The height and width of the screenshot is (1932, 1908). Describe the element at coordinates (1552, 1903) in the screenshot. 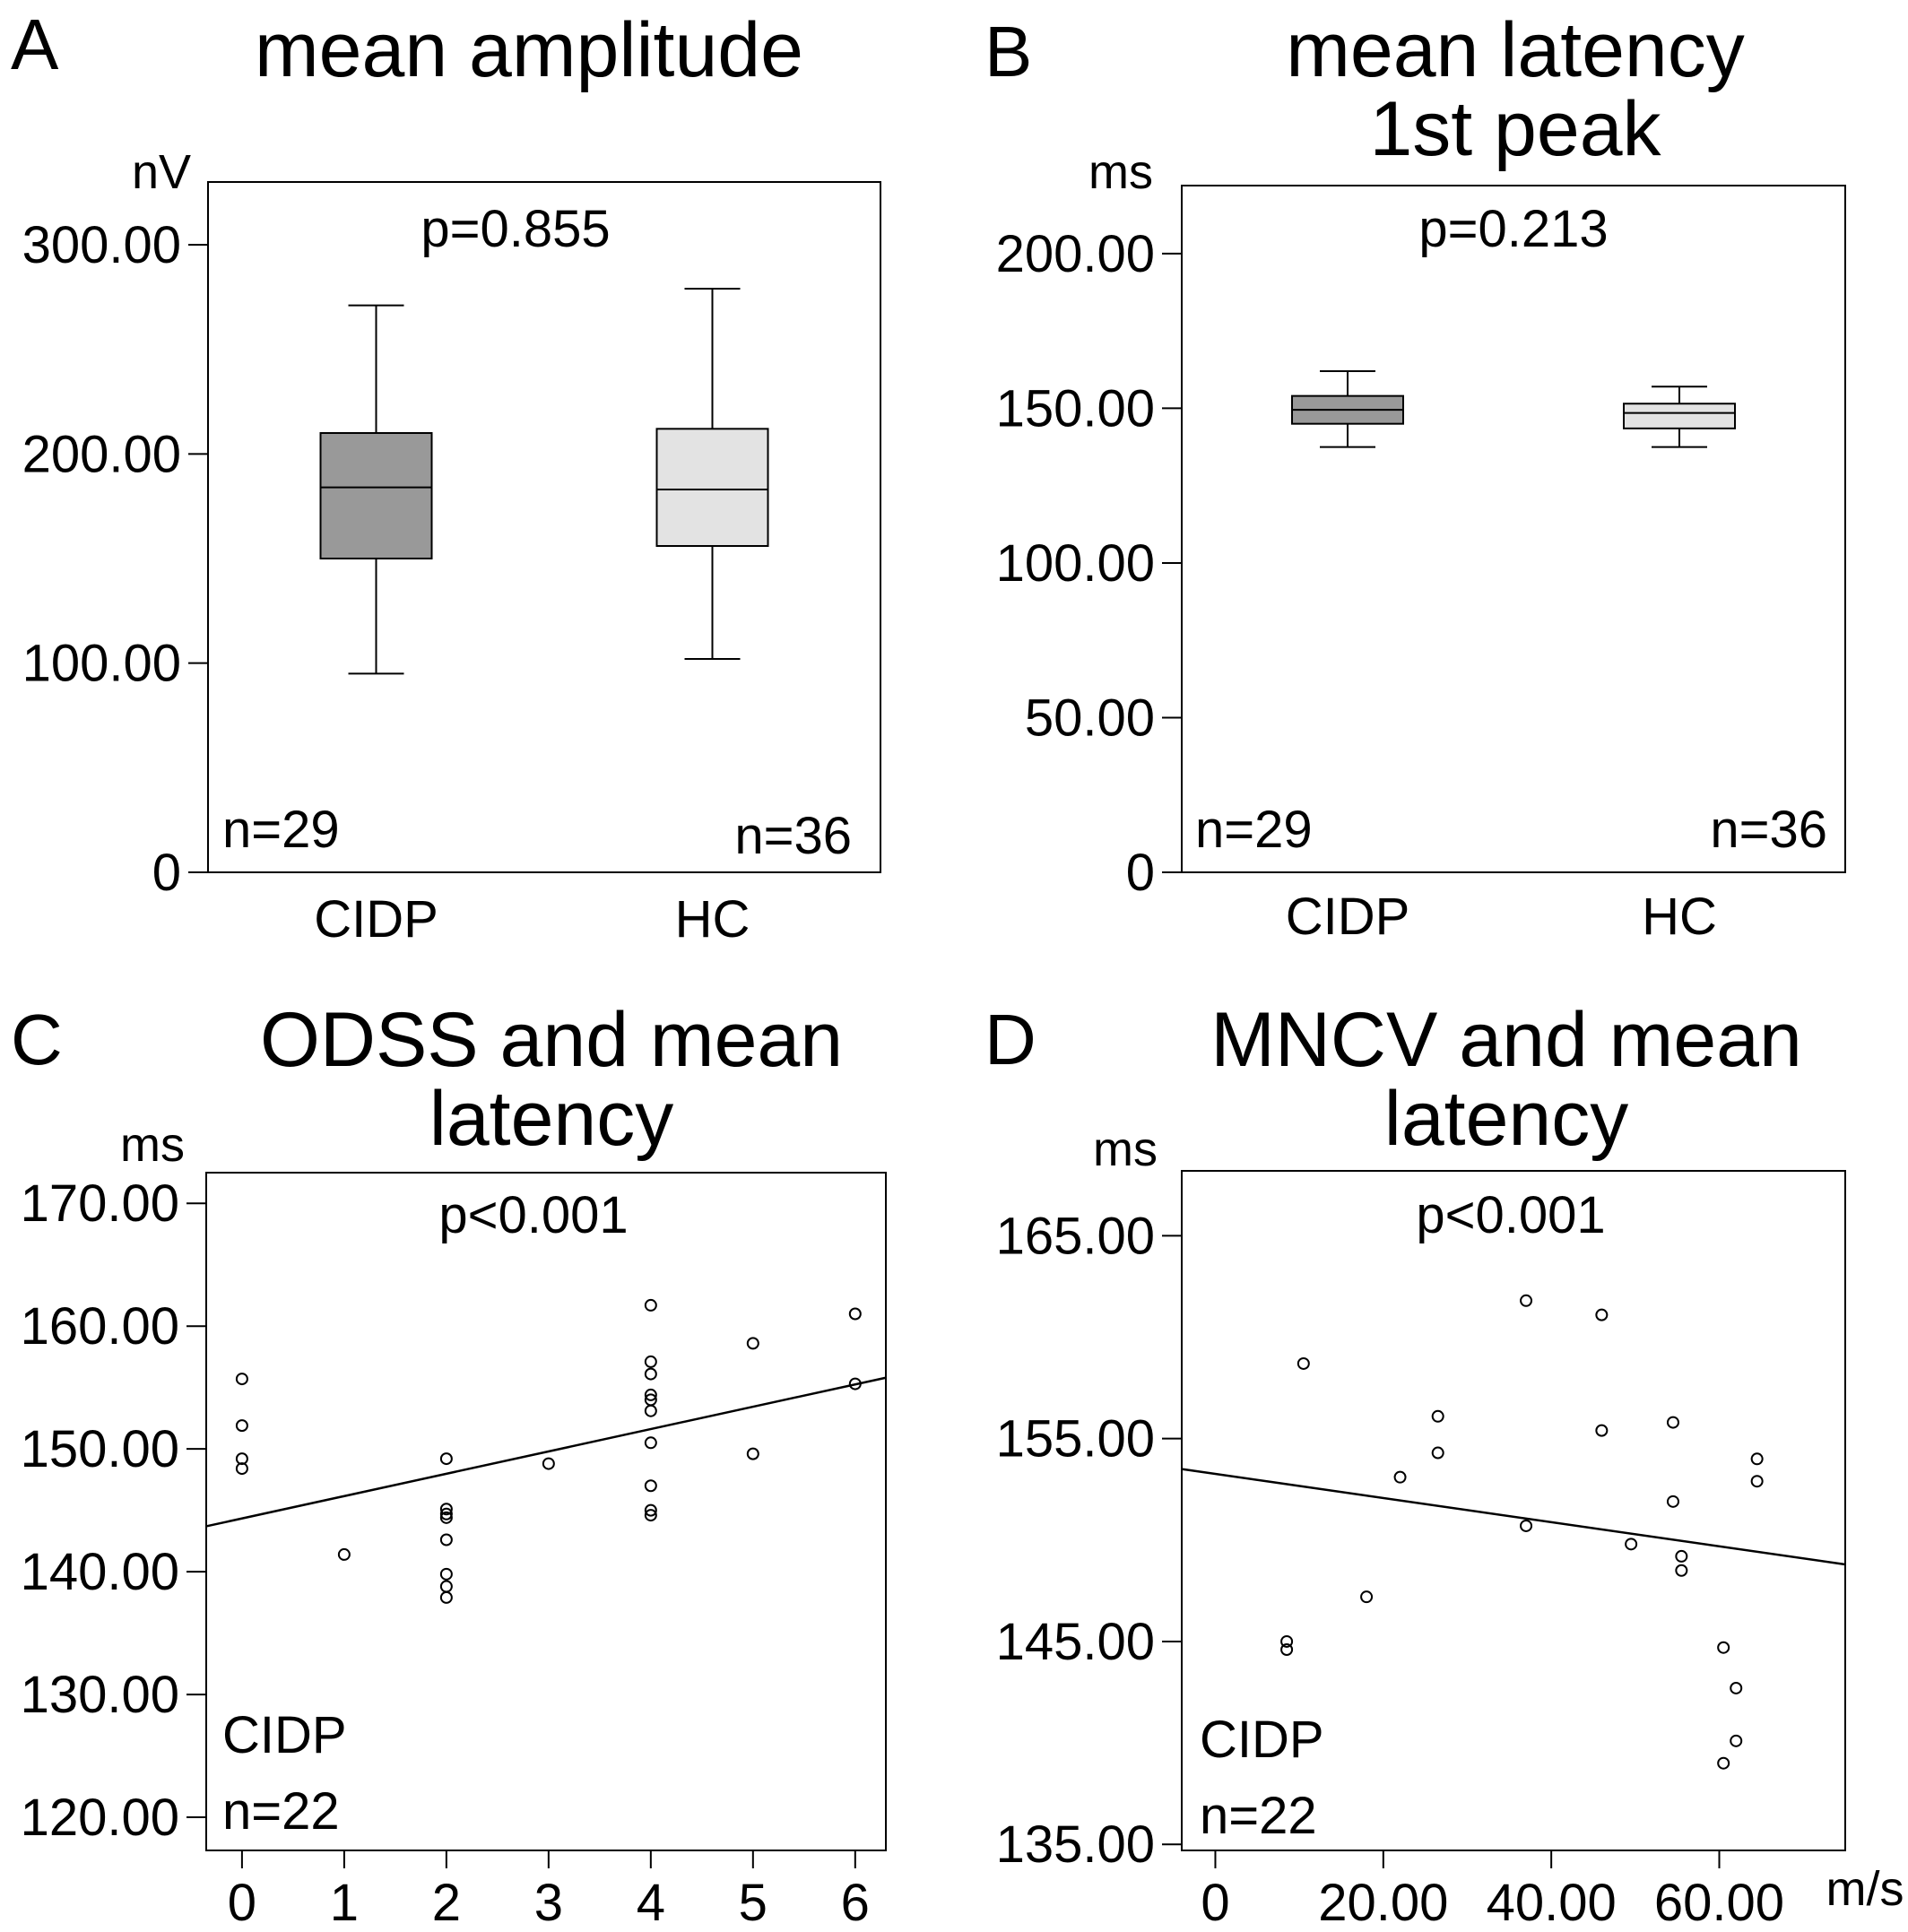

I see `x-tick-label: 40.00` at that location.